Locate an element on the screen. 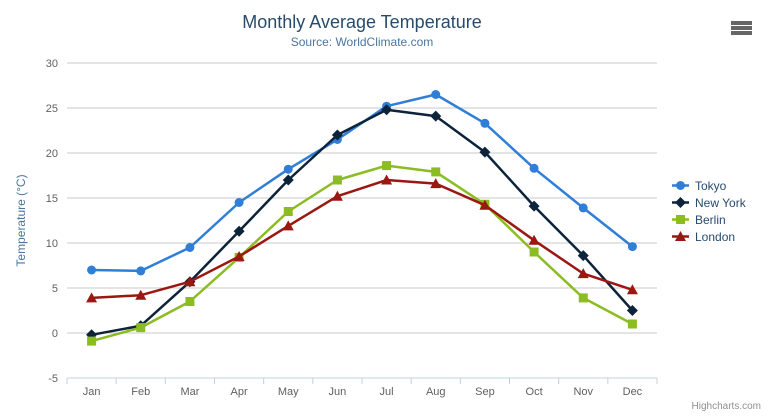 Image resolution: width=769 pixels, height=416 pixels. x-axis-label: Jul is located at coordinates (387, 392).